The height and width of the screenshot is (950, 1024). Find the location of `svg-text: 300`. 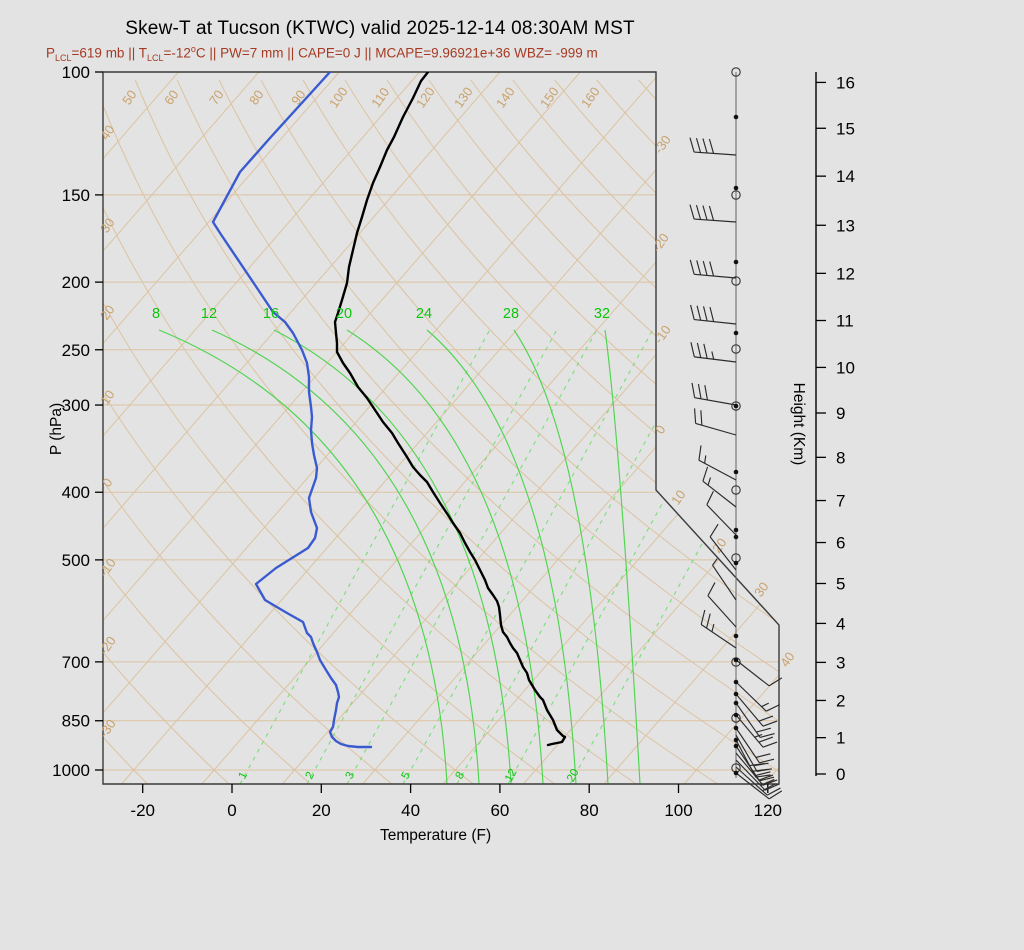

svg-text: 300 is located at coordinates (76, 405).